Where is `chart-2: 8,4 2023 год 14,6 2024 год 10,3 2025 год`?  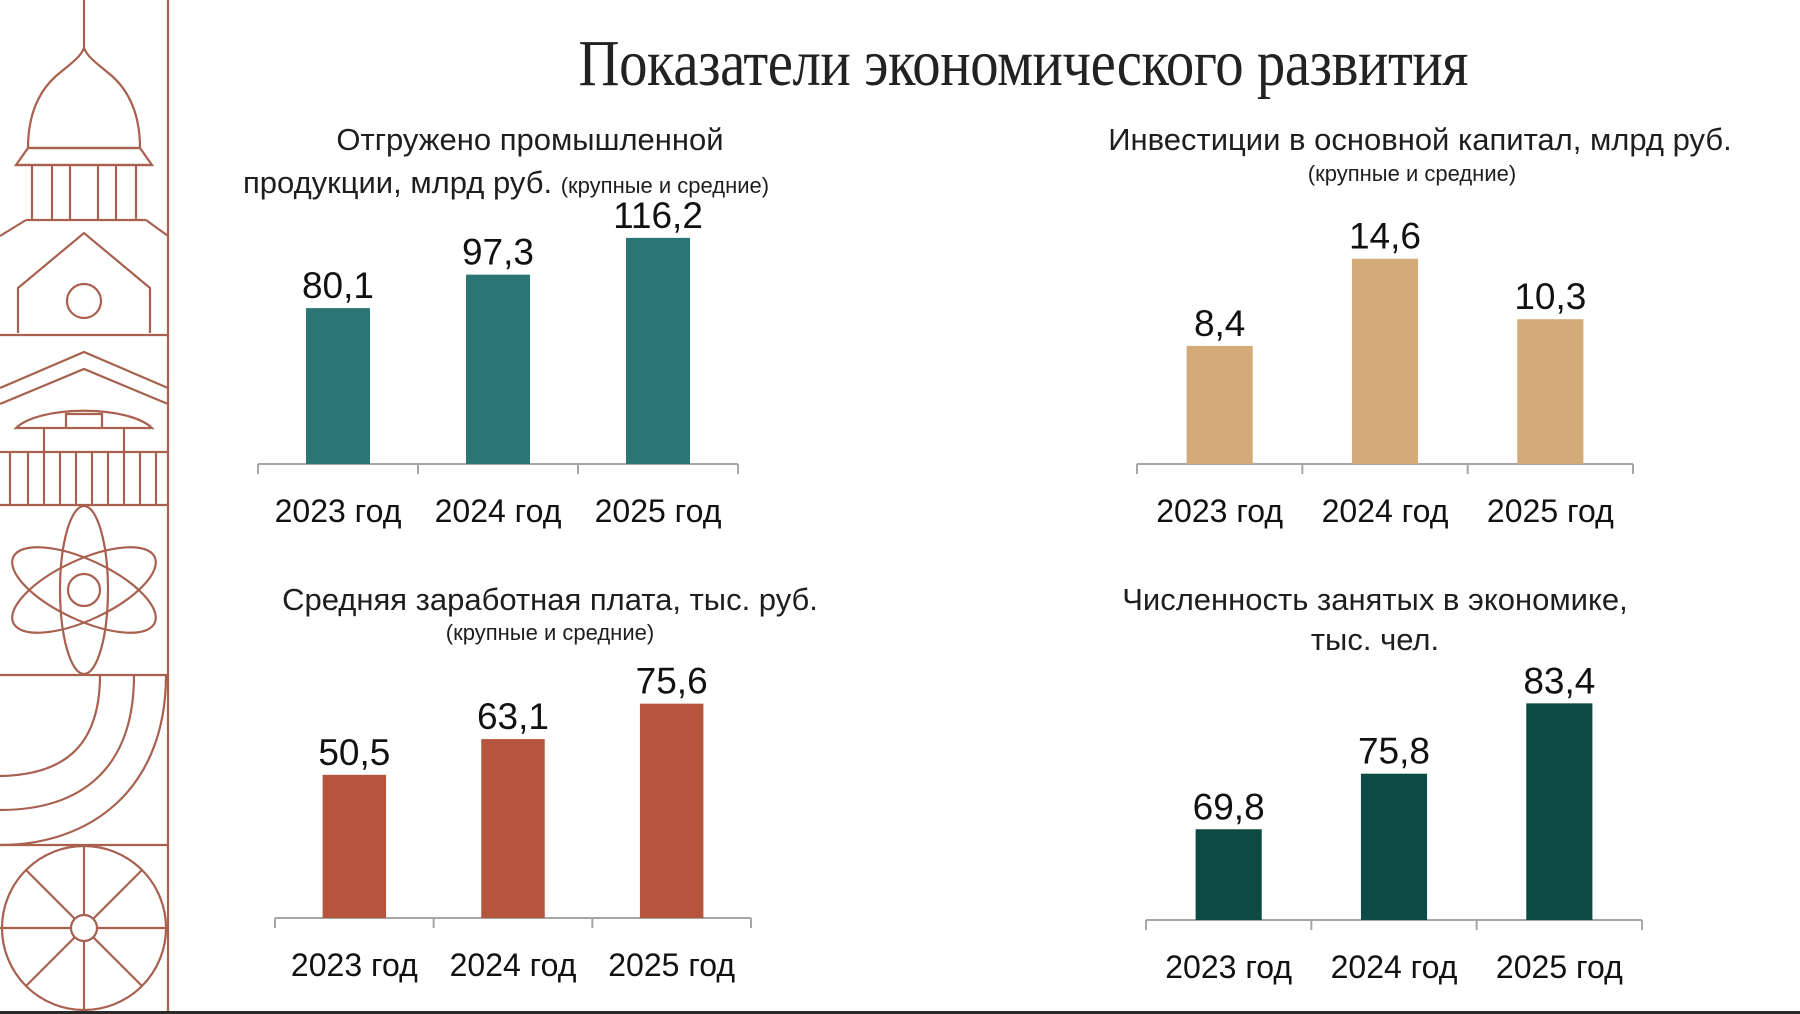 chart-2: 8,4 2023 год 14,6 2024 год 10,3 2025 год is located at coordinates (1385, 372).